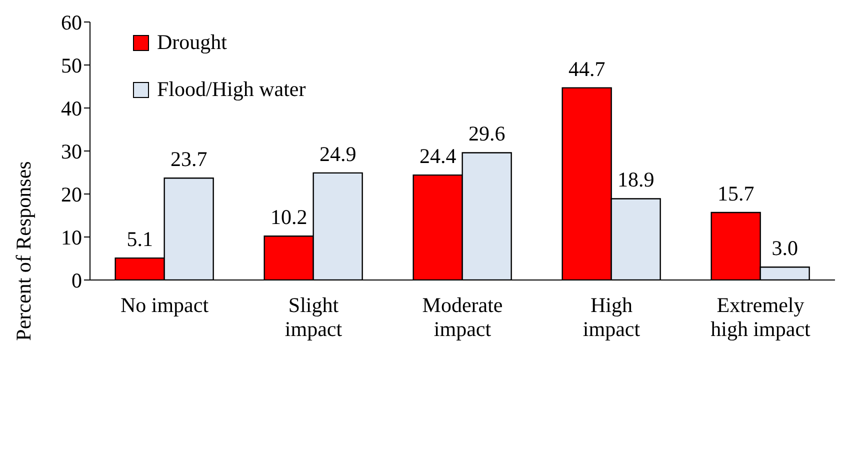  I want to click on data-label: 15.7, so click(735, 193).